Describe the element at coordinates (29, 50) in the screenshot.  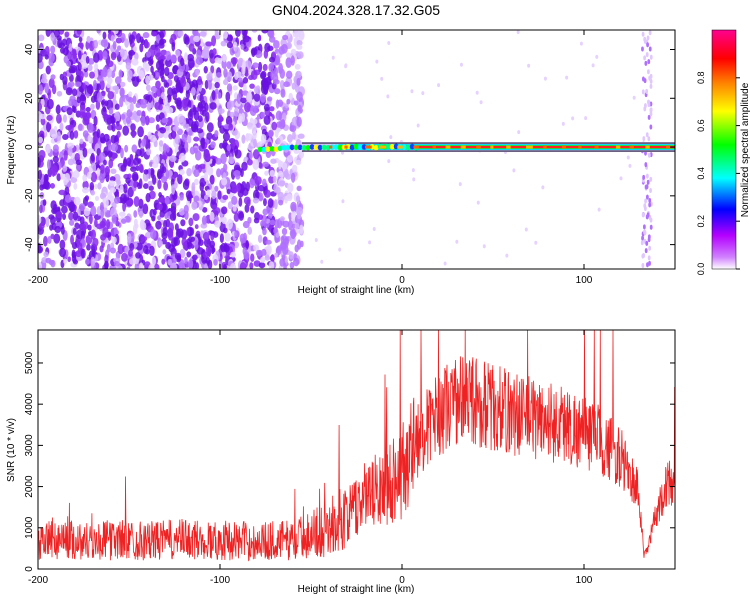
I see `spectrogram-y-tick-label: 40` at that location.